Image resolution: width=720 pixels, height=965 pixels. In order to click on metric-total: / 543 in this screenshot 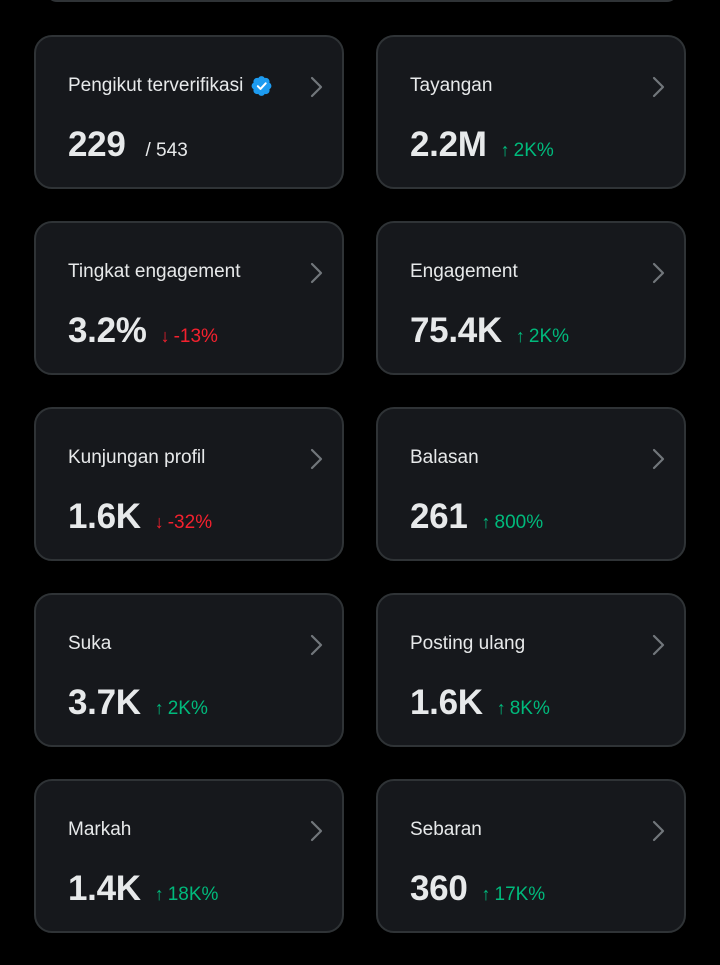, I will do `click(166, 150)`.